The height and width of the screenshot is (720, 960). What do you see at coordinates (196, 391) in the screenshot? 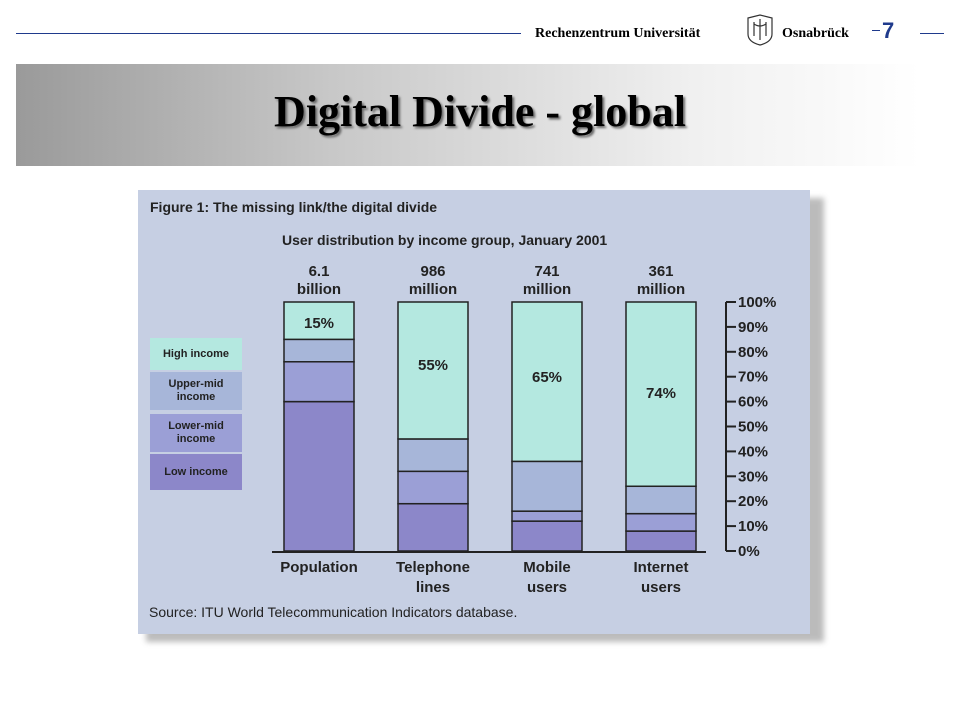
I see `legend-item-upper-mid-income: Upper-mid income` at bounding box center [196, 391].